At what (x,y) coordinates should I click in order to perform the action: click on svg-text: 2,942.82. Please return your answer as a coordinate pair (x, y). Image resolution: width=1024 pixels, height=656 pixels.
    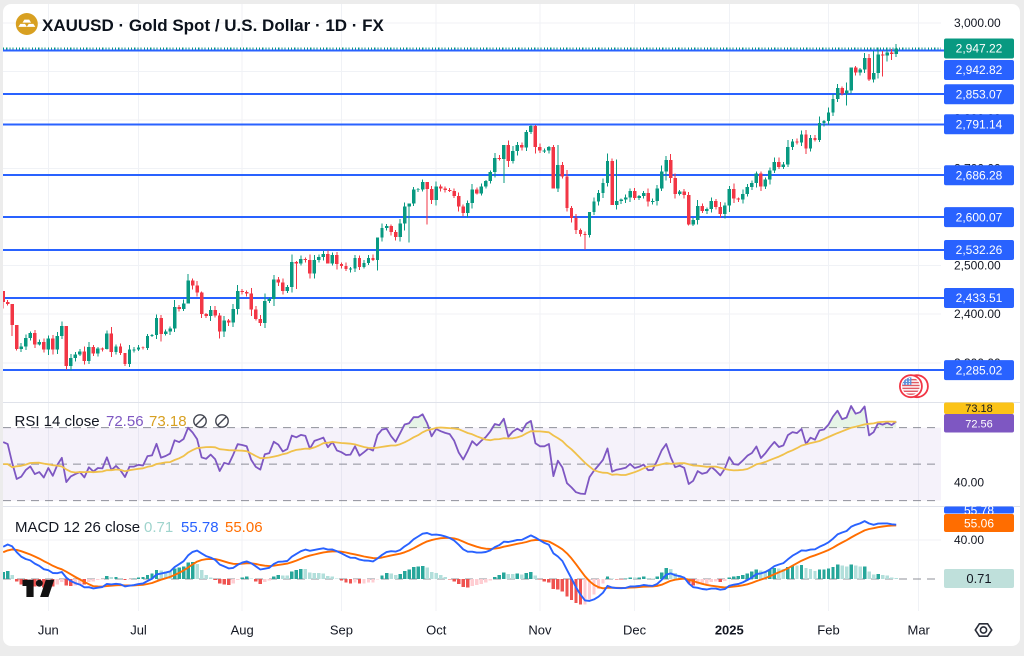
    Looking at the image, I should click on (979, 70).